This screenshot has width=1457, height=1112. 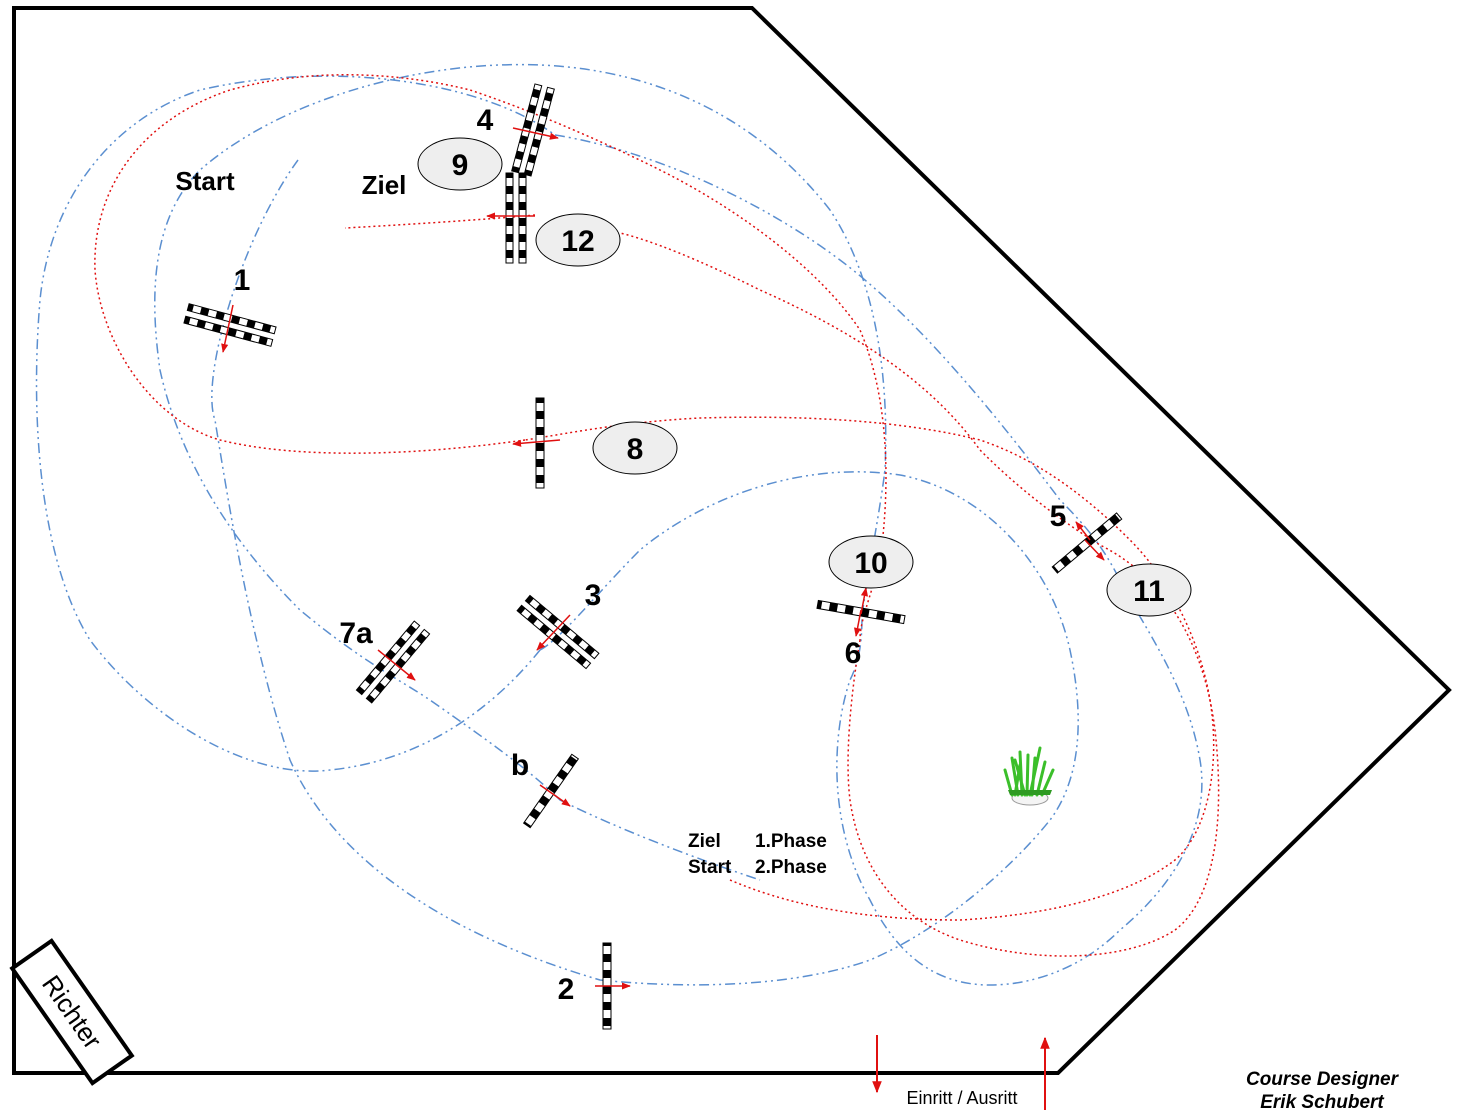 I want to click on start-label: Start, so click(x=205, y=181).